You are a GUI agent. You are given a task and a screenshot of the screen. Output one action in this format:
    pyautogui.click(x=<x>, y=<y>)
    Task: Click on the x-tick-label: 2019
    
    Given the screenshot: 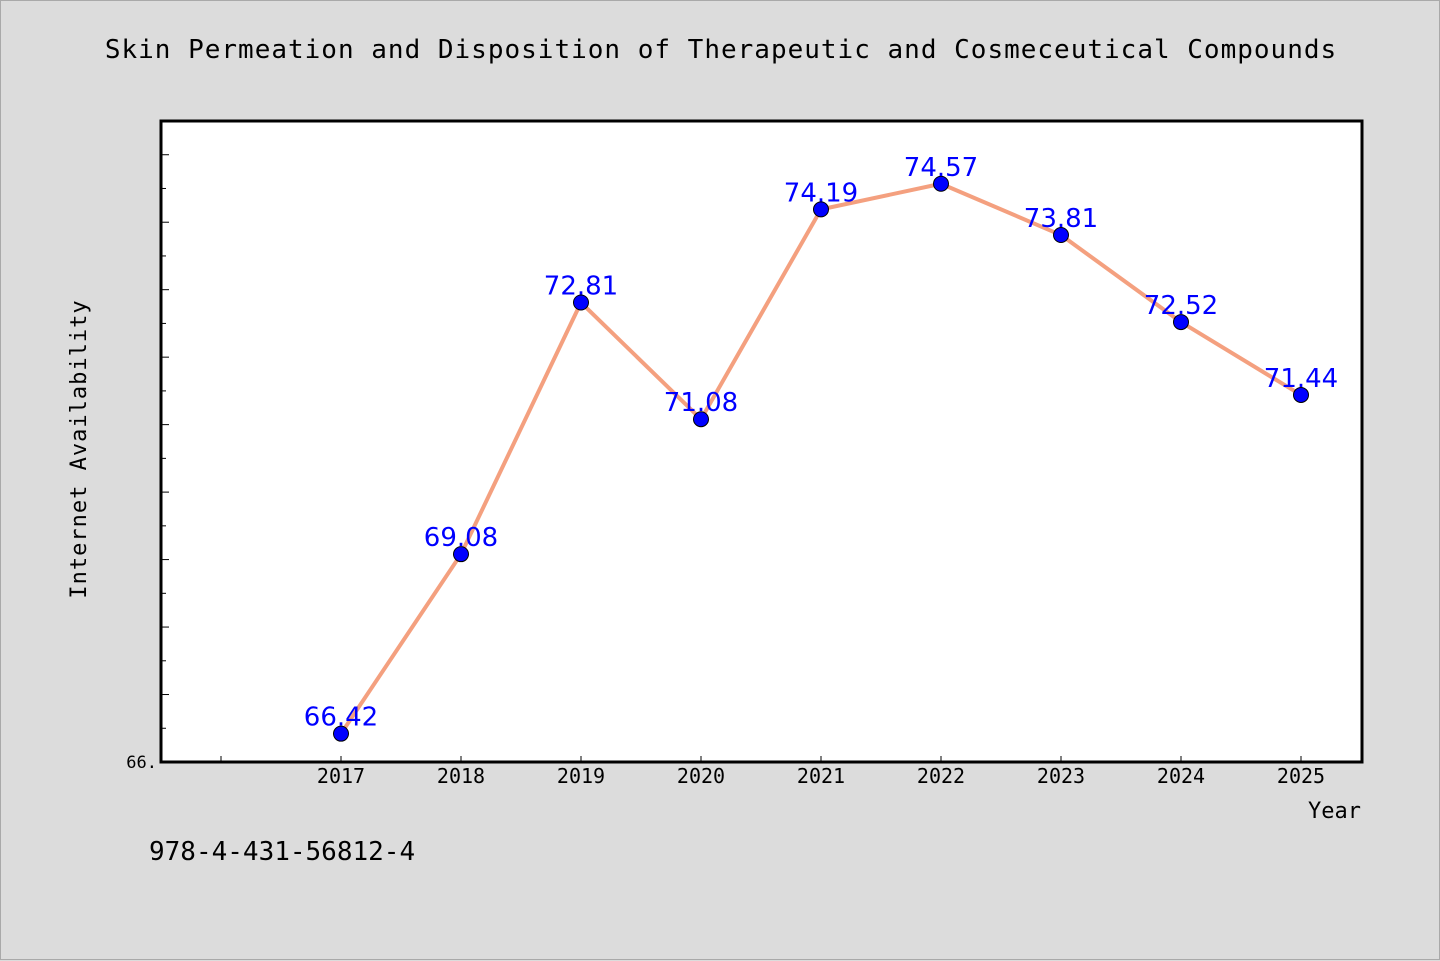 What is the action you would take?
    pyautogui.click(x=581, y=776)
    